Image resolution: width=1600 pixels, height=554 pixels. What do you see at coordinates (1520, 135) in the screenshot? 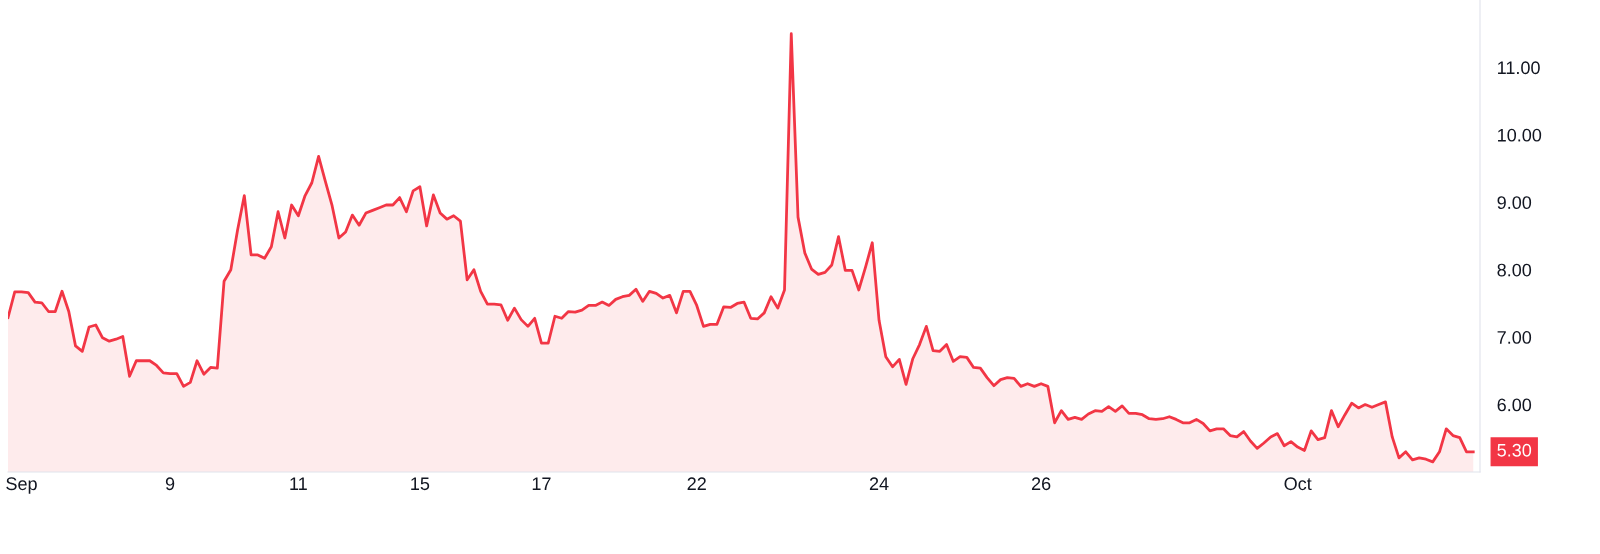
I see `y-tick-label: 10.00` at bounding box center [1520, 135].